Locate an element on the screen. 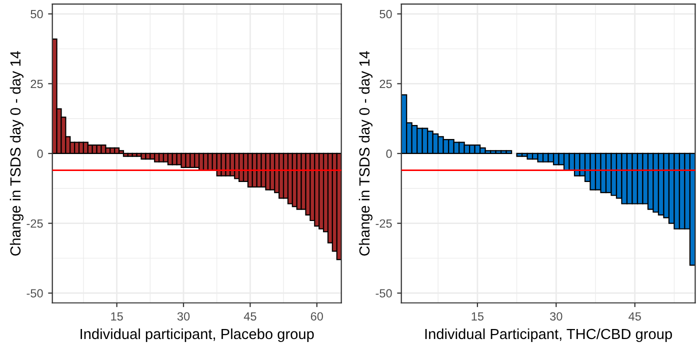  x-tick-label: 60 is located at coordinates (316, 316).